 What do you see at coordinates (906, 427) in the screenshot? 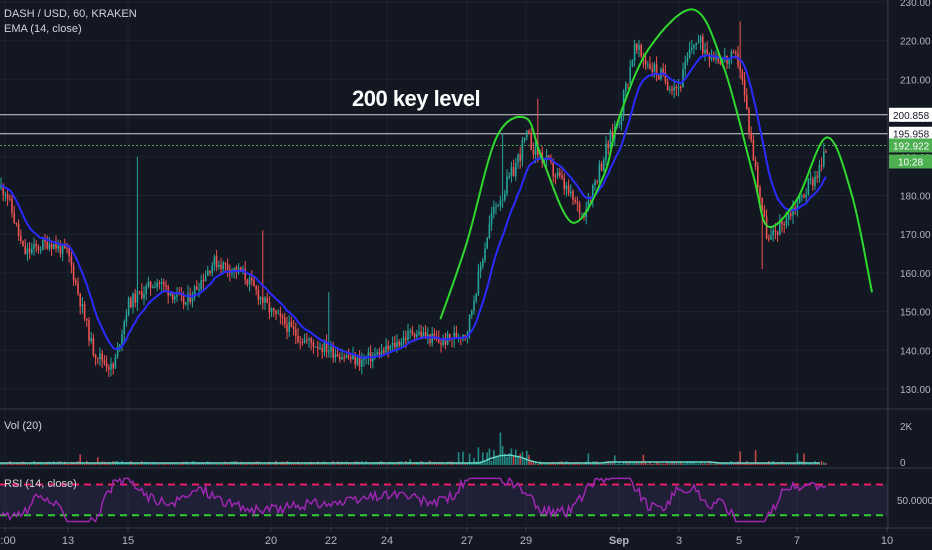
I see `volume-axis-label: 2K` at bounding box center [906, 427].